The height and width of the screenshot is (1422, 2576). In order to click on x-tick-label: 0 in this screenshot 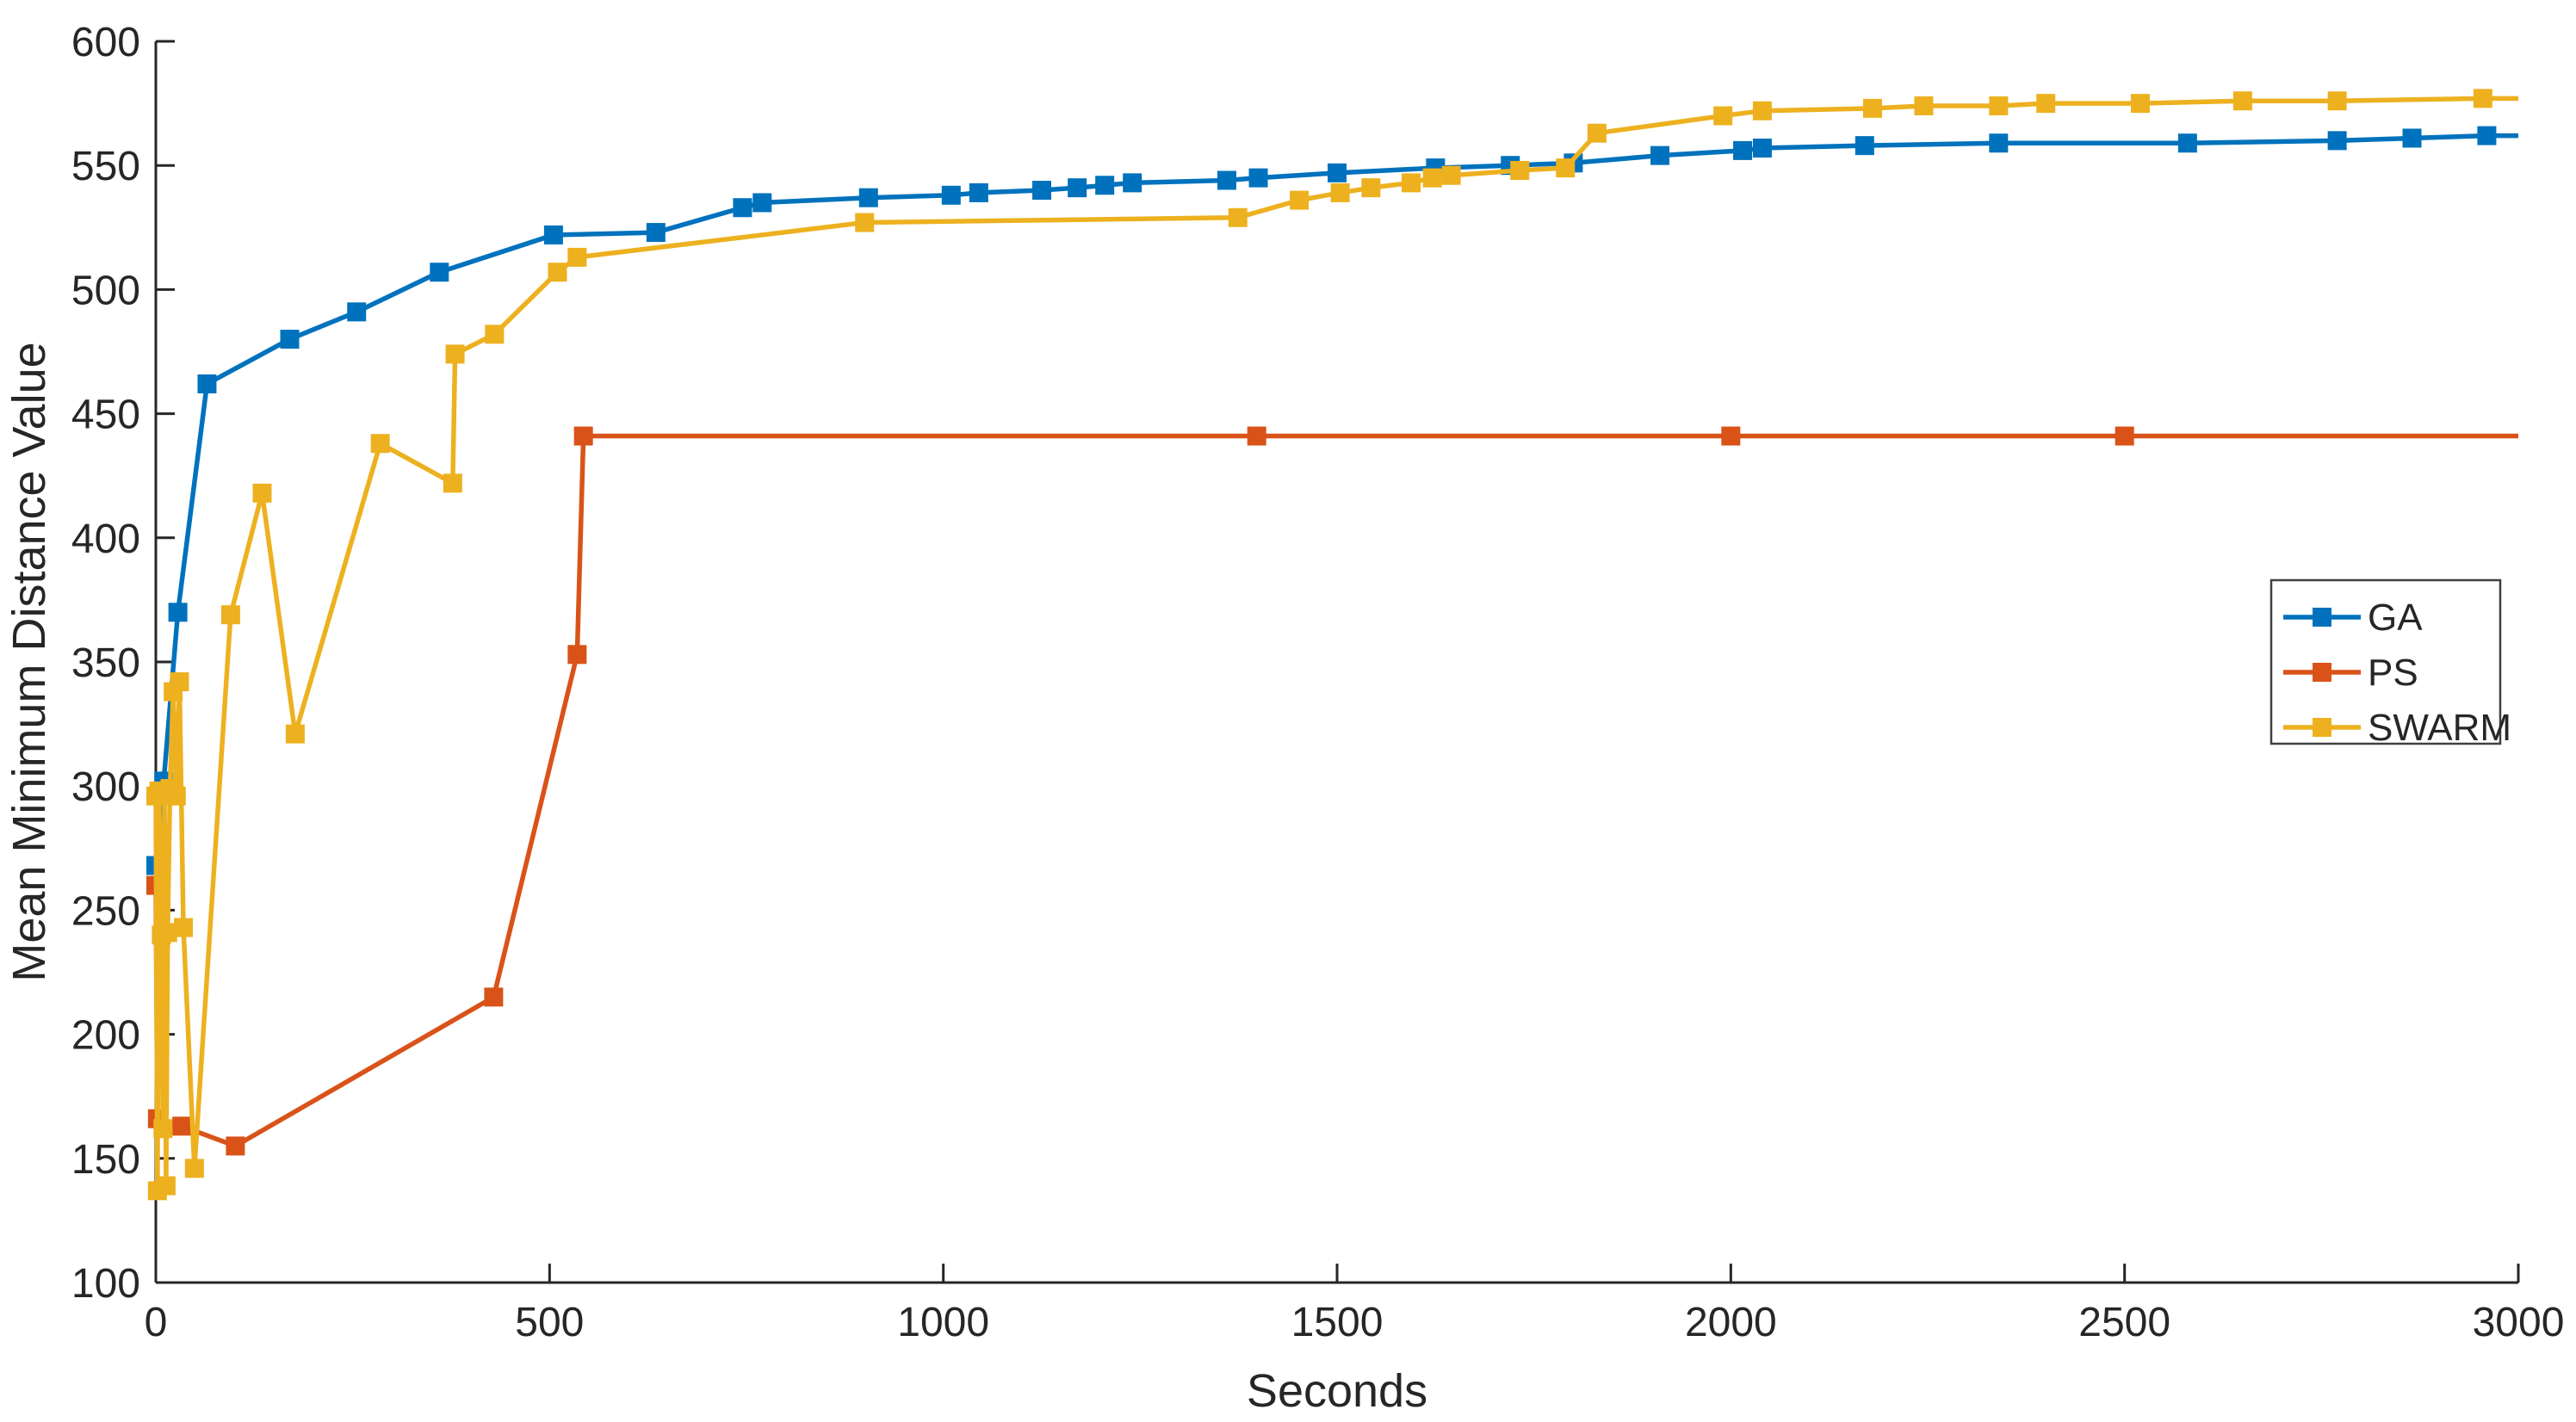, I will do `click(157, 1323)`.